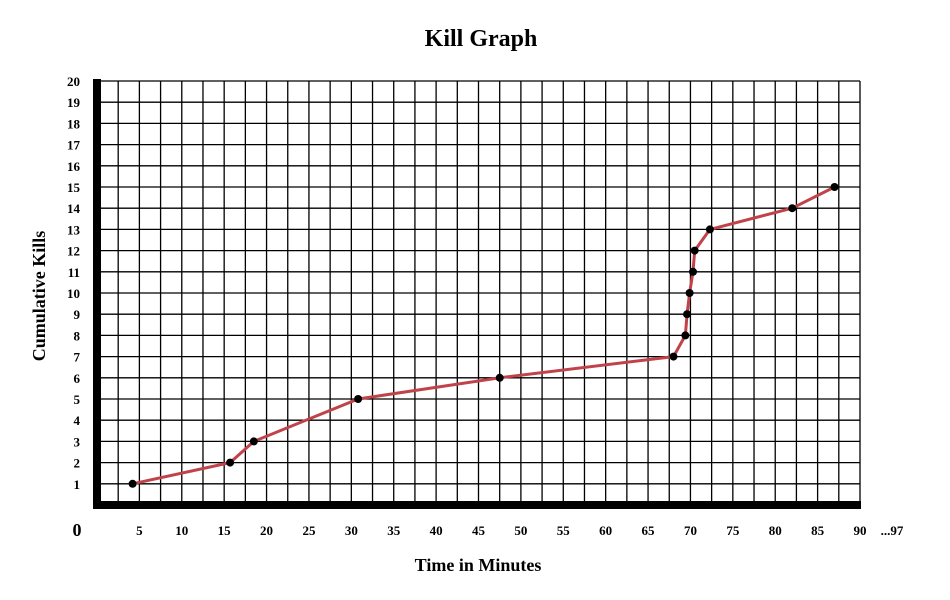  What do you see at coordinates (690, 530) in the screenshot?
I see `x-tick-label: 70` at bounding box center [690, 530].